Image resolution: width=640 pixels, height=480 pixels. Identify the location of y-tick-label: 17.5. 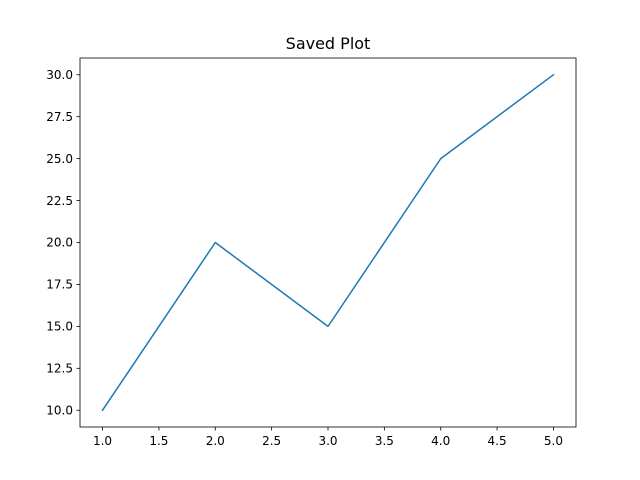
(59, 285).